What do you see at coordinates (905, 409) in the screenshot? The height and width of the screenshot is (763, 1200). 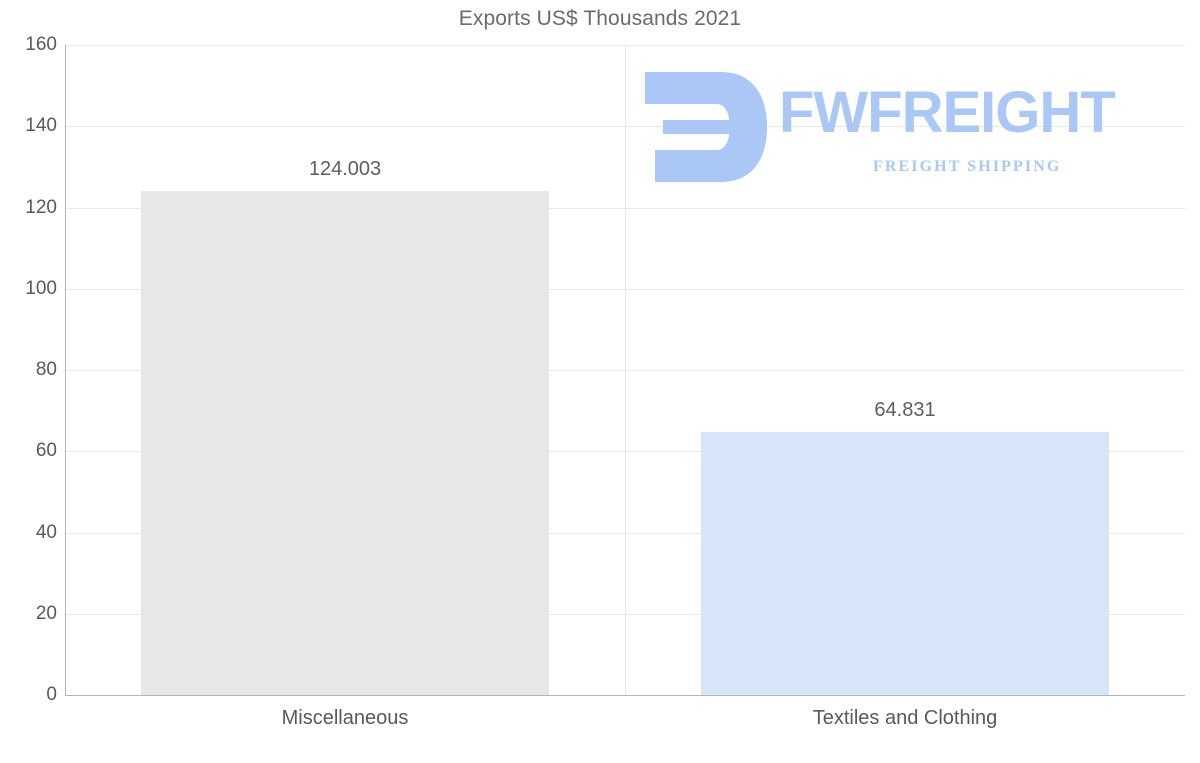 I see `bar-value-label: 64.831` at bounding box center [905, 409].